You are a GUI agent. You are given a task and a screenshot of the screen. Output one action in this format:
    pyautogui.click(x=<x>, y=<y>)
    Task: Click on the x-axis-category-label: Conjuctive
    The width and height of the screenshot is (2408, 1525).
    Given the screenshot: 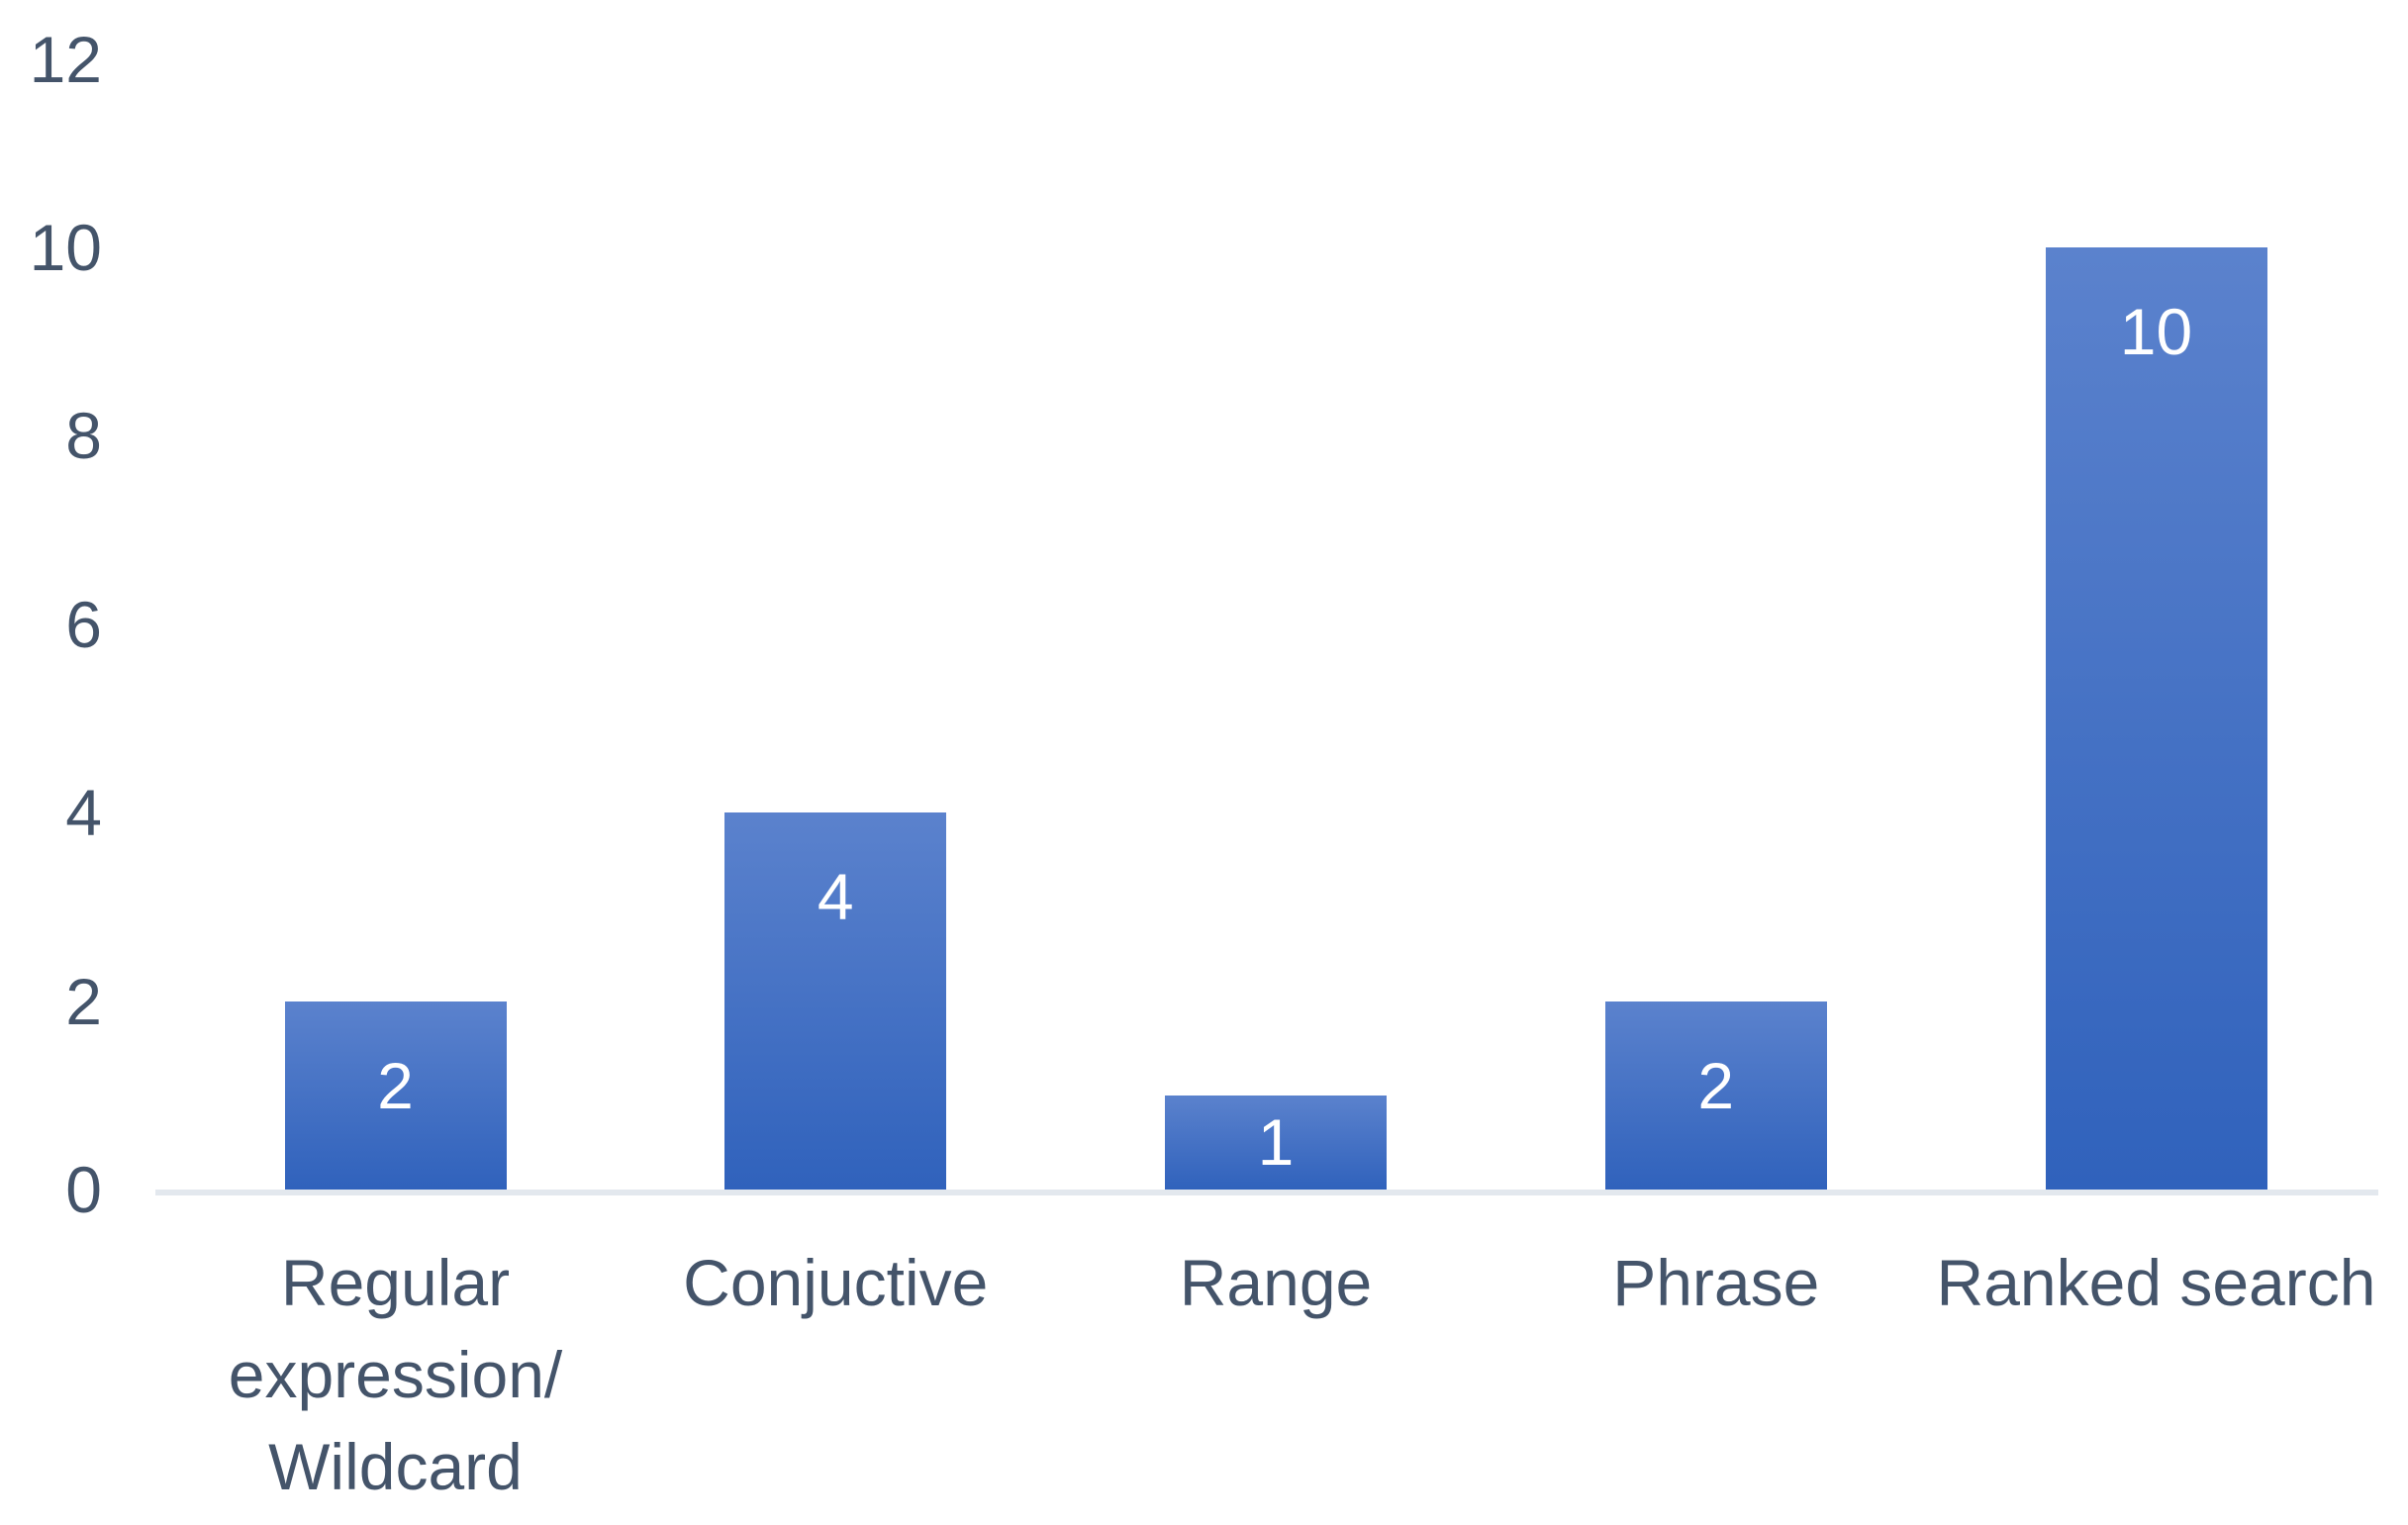 What is the action you would take?
    pyautogui.click(x=836, y=1282)
    